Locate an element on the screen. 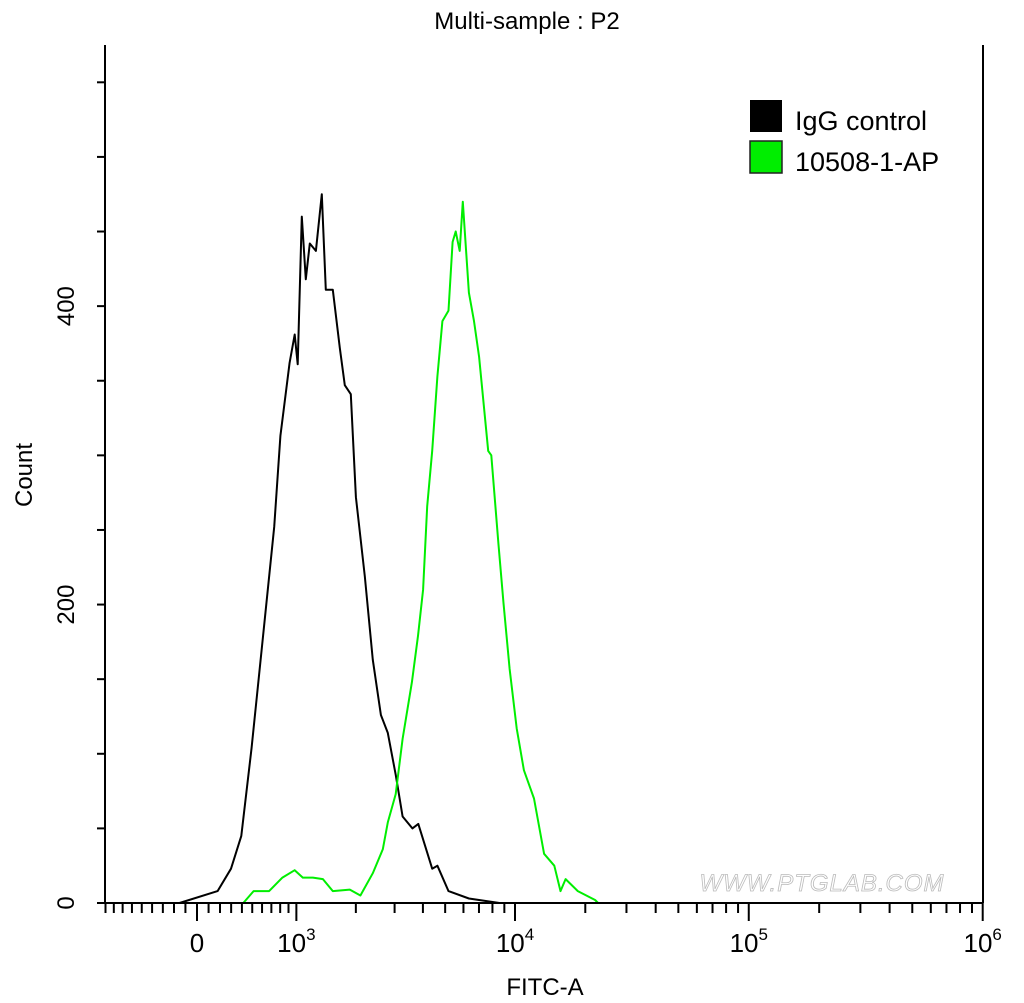 The image size is (1024, 1003). y-tick-label: 400 is located at coordinates (66, 306).